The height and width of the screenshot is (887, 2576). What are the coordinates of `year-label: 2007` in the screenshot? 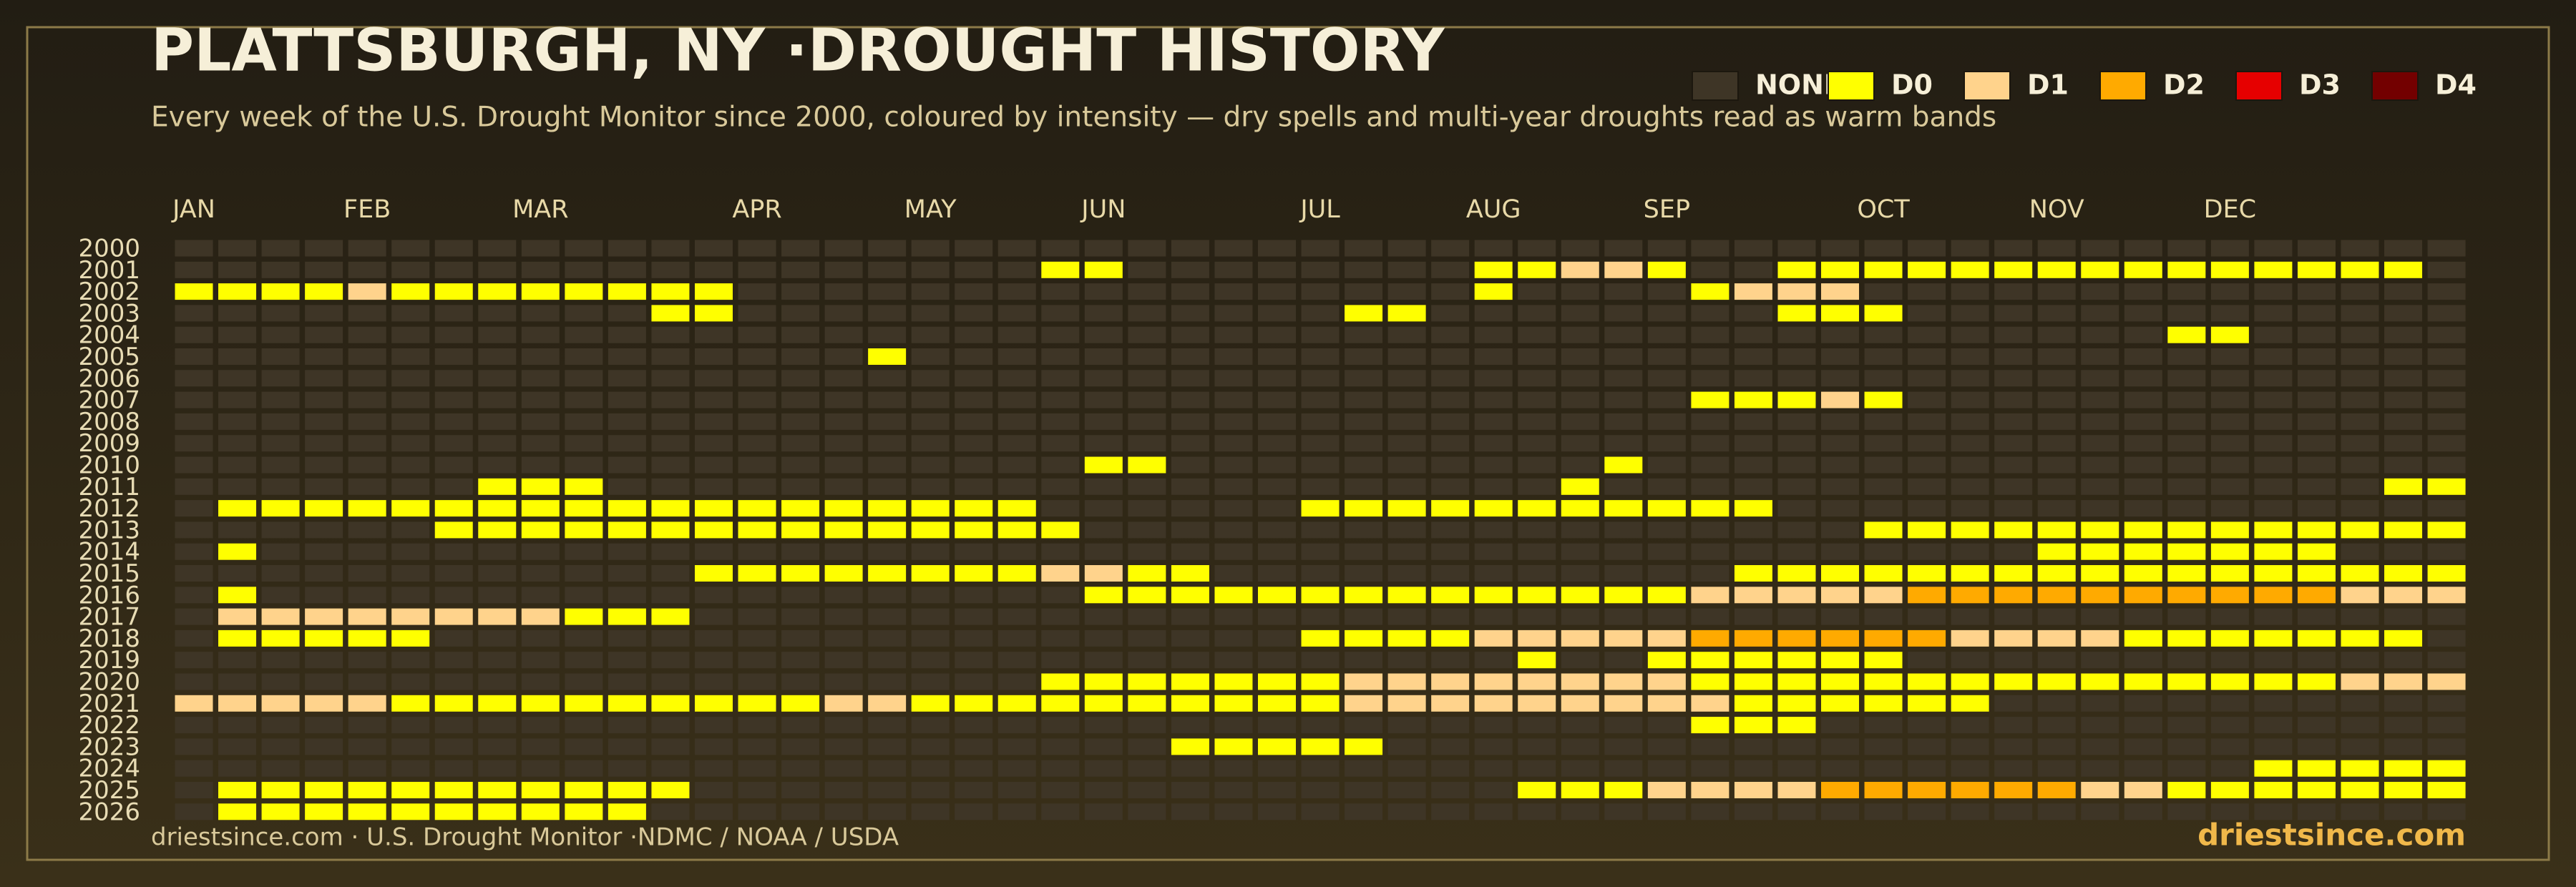 It's located at (109, 400).